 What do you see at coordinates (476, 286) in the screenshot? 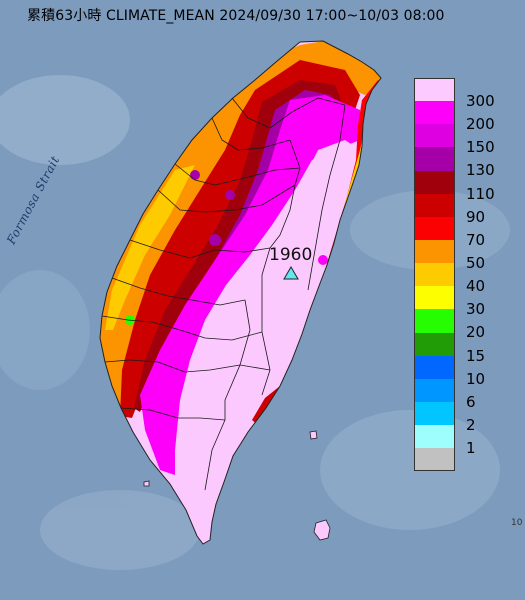
I see `legend-label: 40` at bounding box center [476, 286].